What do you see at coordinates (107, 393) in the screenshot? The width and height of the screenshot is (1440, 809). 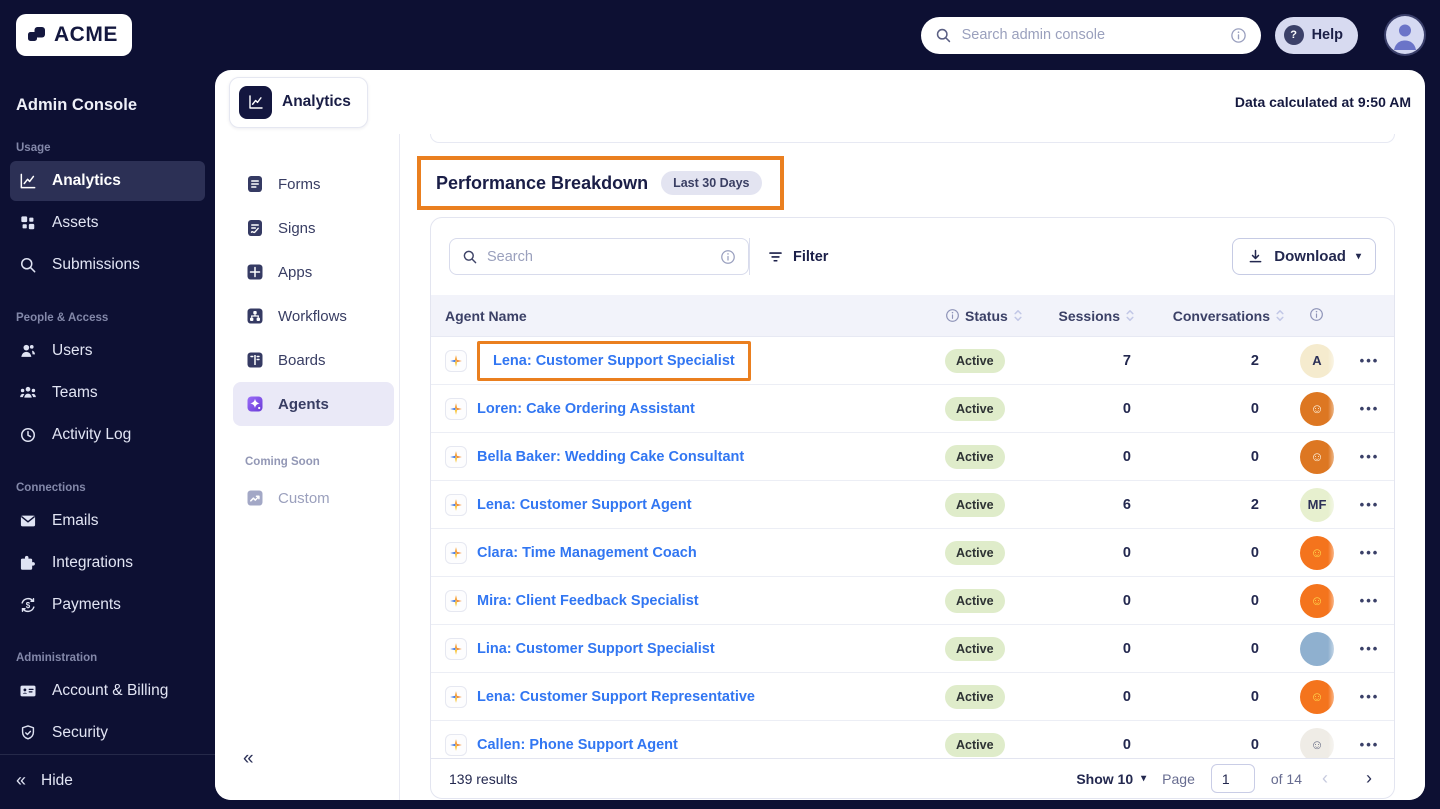 I see `sidebar-item-teams: Teams` at bounding box center [107, 393].